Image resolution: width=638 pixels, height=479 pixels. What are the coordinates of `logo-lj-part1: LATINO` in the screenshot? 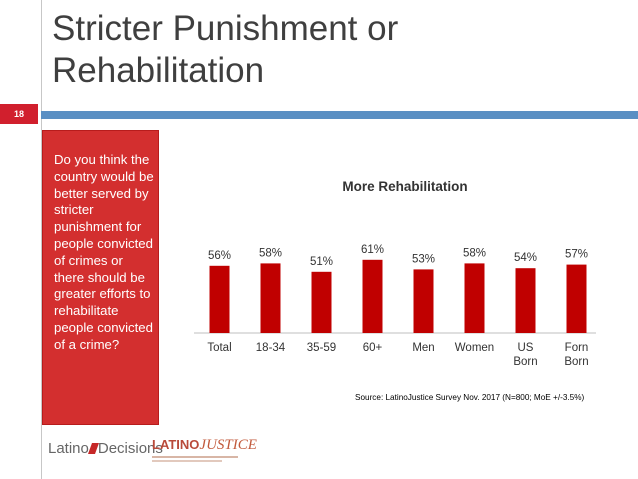 It's located at (176, 444).